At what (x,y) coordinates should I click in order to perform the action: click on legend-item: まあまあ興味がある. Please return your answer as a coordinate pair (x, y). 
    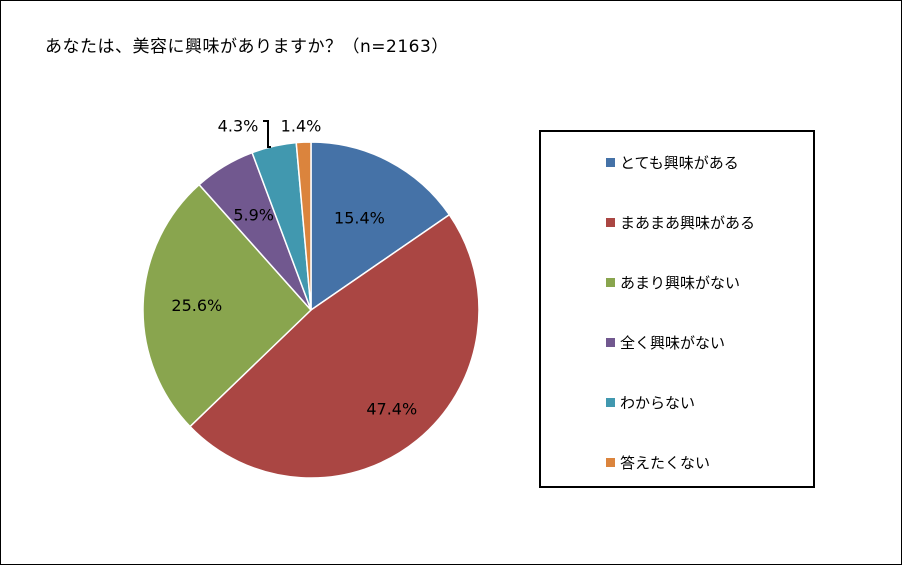
    Looking at the image, I should click on (680, 222).